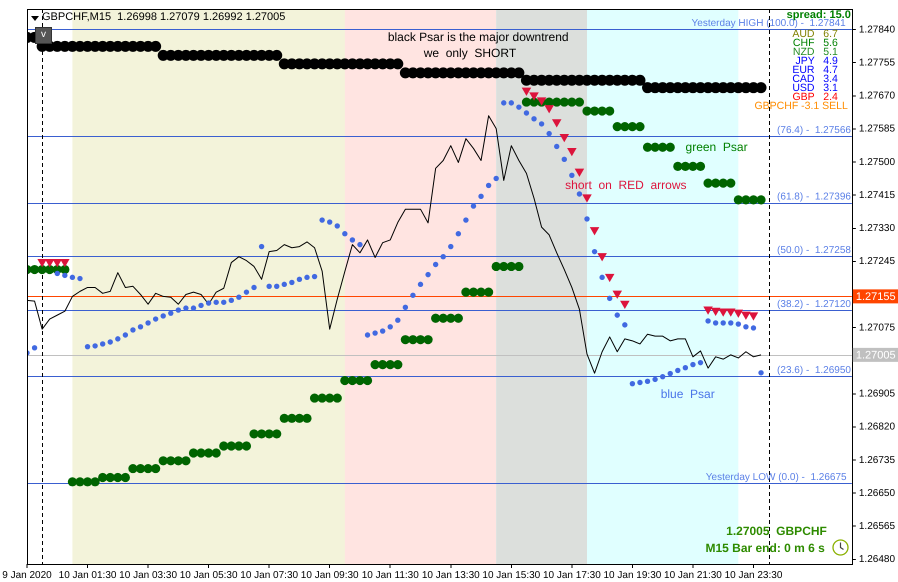 The height and width of the screenshot is (582, 898). What do you see at coordinates (816, 61) in the screenshot?
I see `annotation: JPY 4.9` at bounding box center [816, 61].